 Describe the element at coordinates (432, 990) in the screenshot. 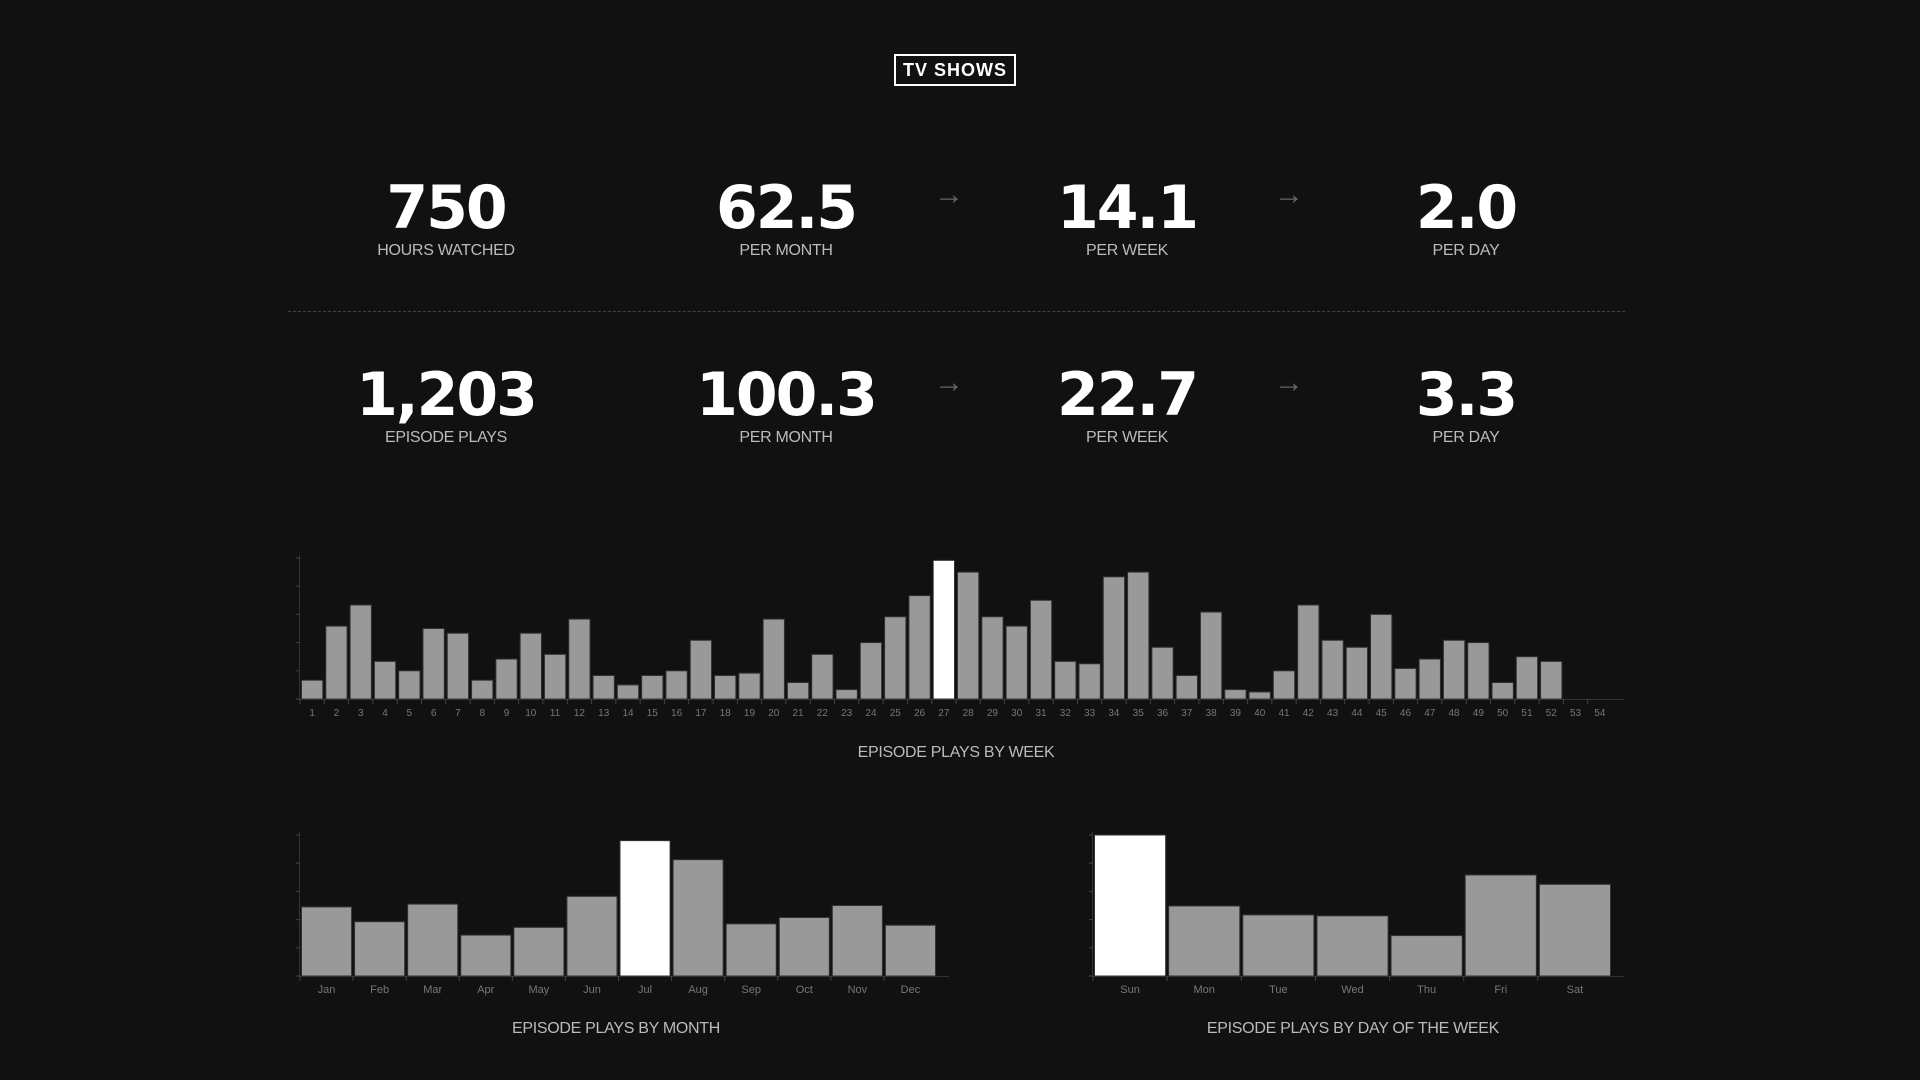

I see `x-tick-label-month: Mar` at that location.